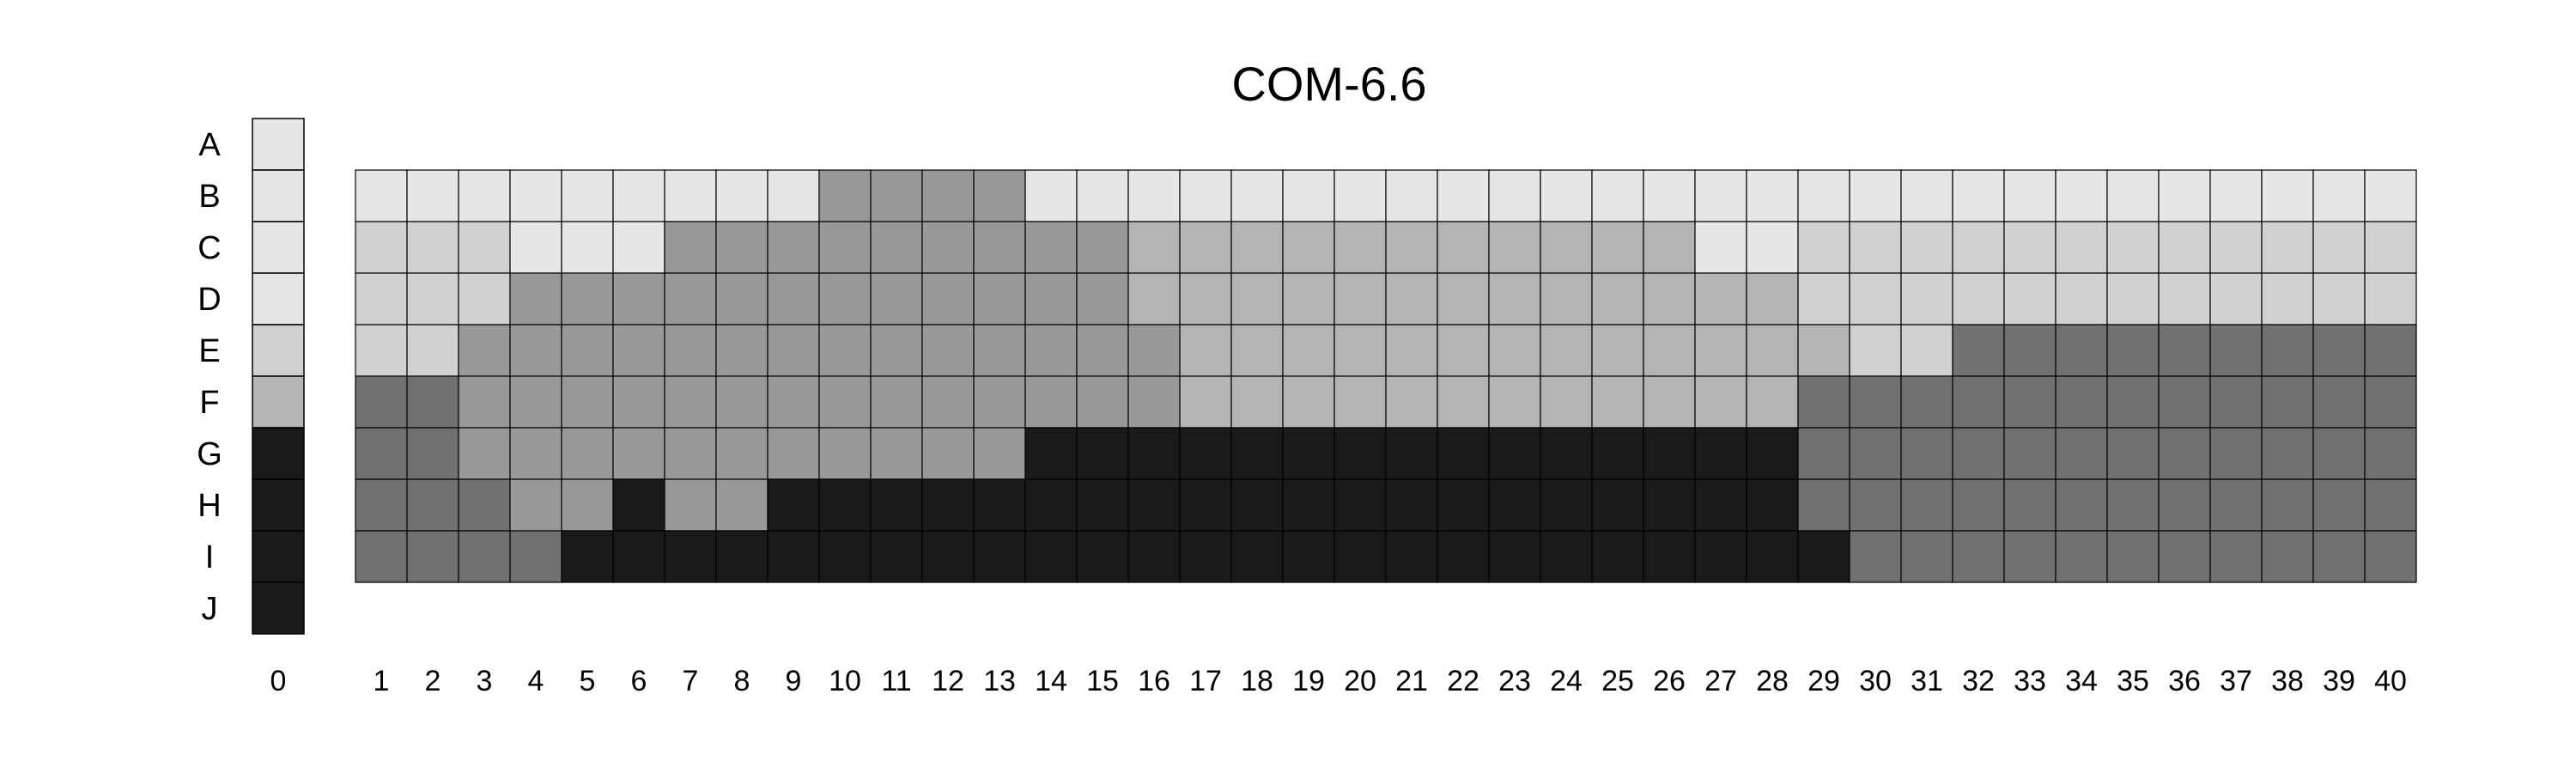 This screenshot has width=2576, height=773. I want to click on column-label-26: 26, so click(1670, 681).